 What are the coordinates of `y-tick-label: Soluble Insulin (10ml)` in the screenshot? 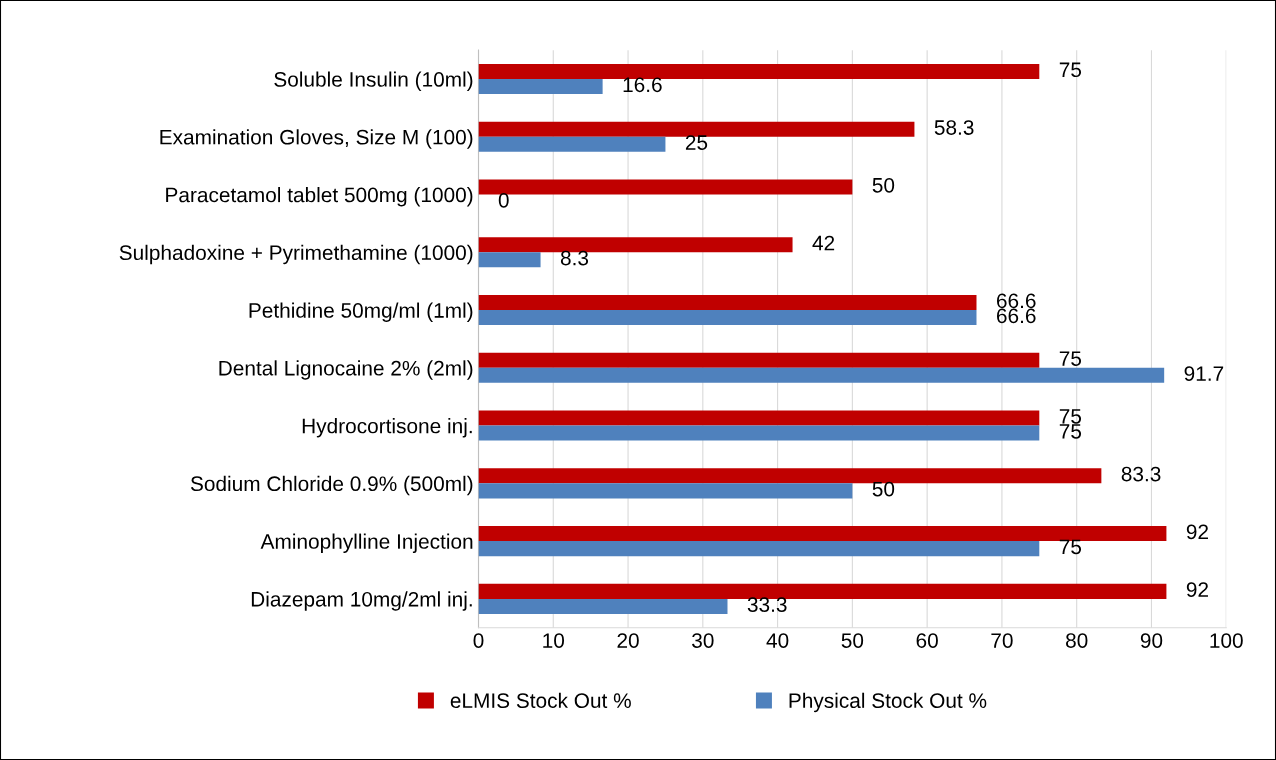 It's located at (373, 81).